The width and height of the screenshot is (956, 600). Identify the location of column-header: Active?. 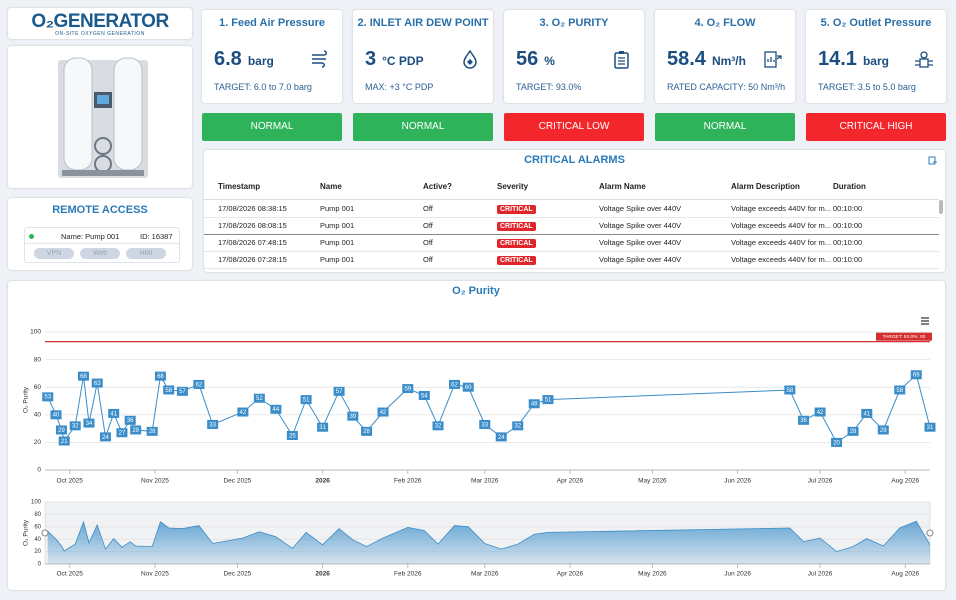
(437, 186).